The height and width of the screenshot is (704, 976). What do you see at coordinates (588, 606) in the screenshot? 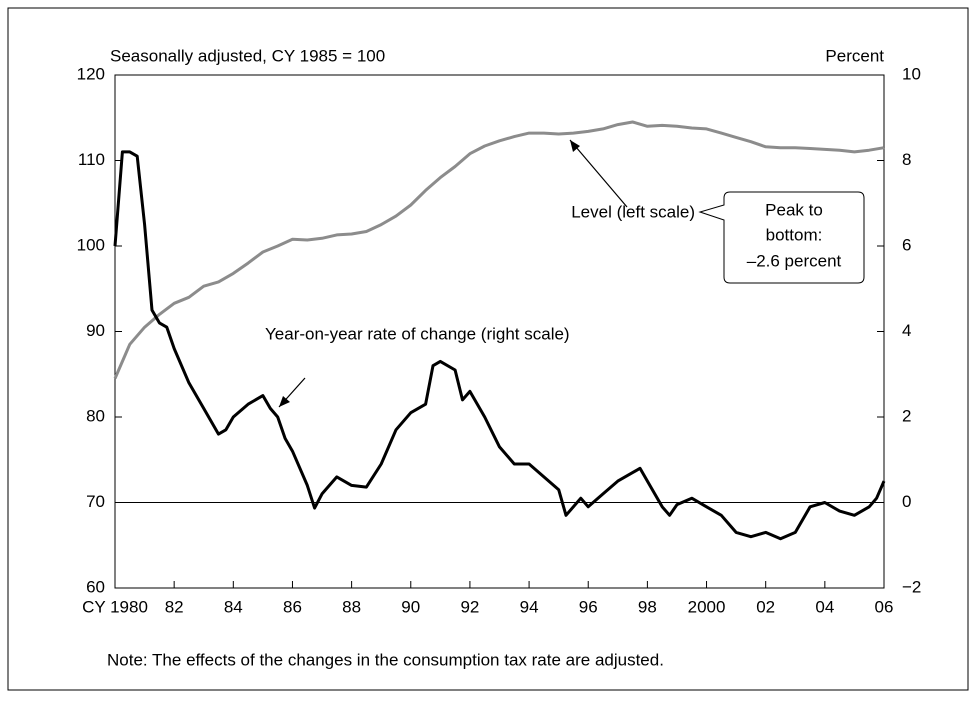
I see `x-tick-label: 96` at bounding box center [588, 606].